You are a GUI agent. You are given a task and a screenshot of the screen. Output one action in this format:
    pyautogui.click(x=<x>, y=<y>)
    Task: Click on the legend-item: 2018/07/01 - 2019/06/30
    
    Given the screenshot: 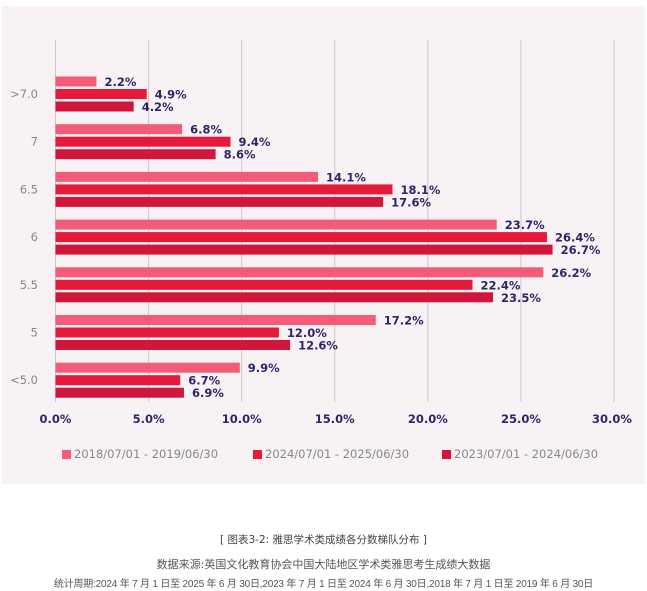 What is the action you would take?
    pyautogui.click(x=140, y=454)
    